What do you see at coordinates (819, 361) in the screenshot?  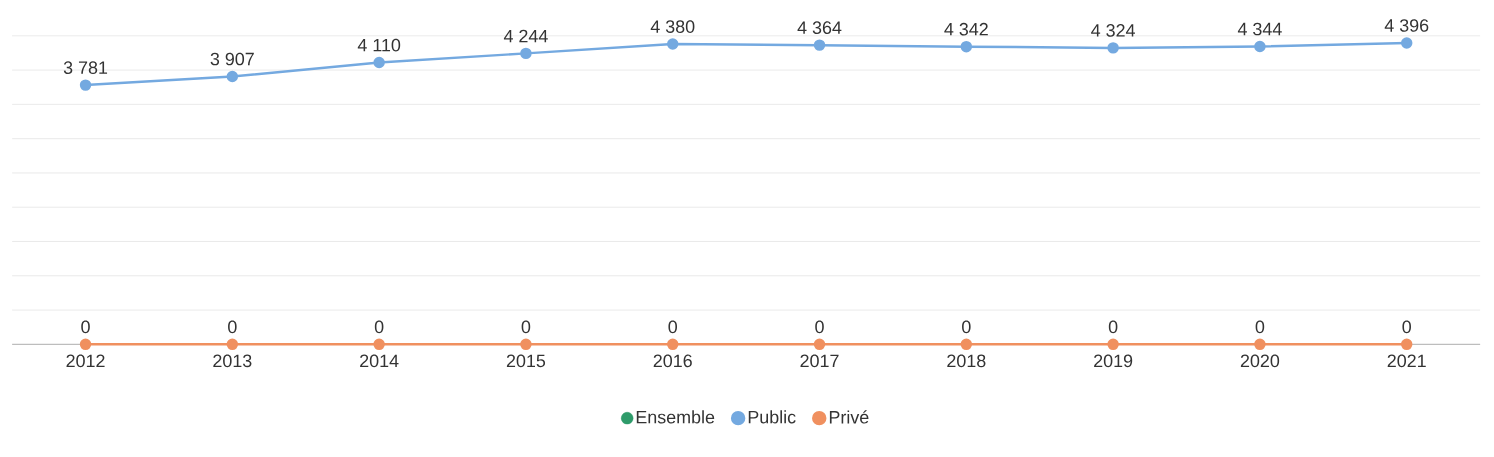 I see `x-tick-label: 2017` at bounding box center [819, 361].